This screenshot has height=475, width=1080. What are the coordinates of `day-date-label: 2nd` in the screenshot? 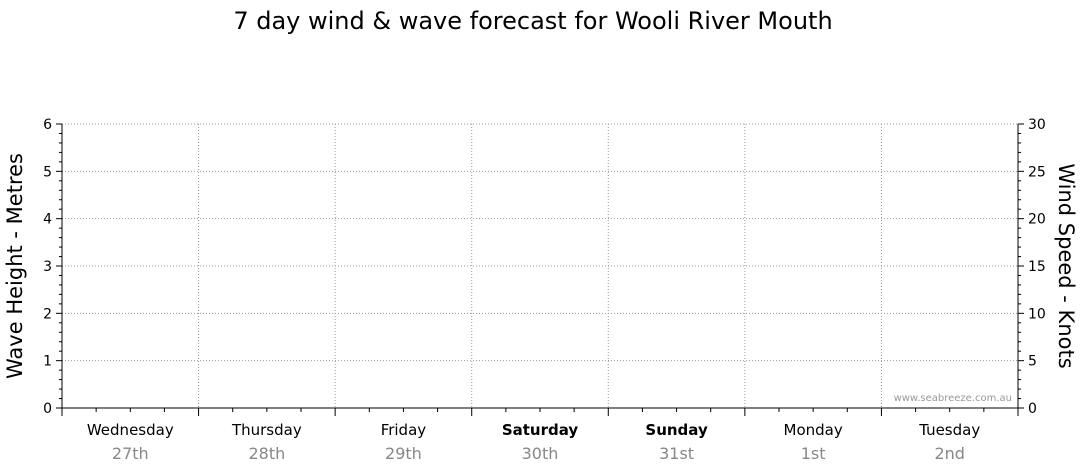 It's located at (949, 453).